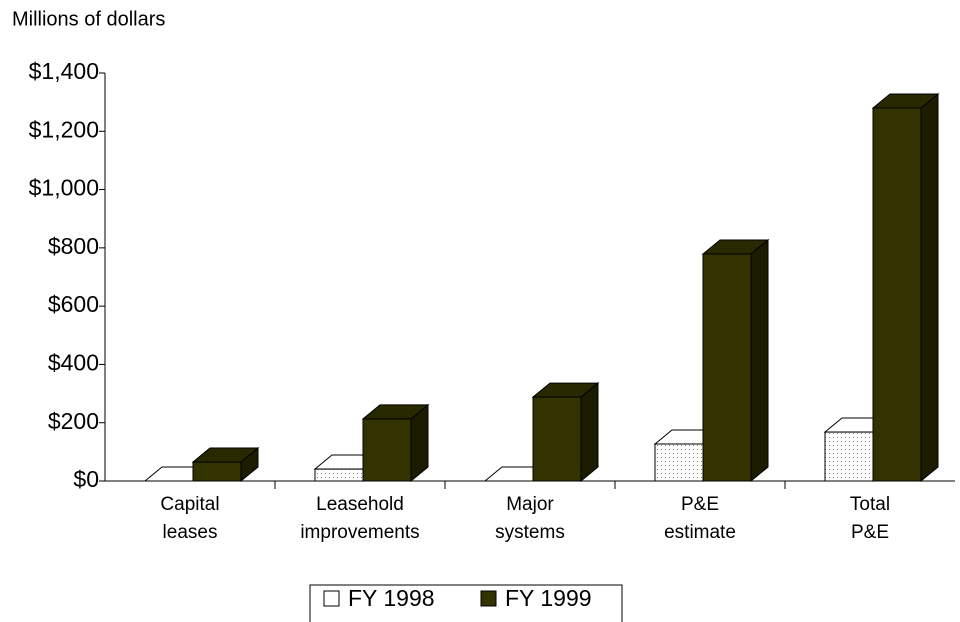 This screenshot has width=960, height=622. What do you see at coordinates (64, 71) in the screenshot?
I see `y-tick-label: $1,400` at bounding box center [64, 71].